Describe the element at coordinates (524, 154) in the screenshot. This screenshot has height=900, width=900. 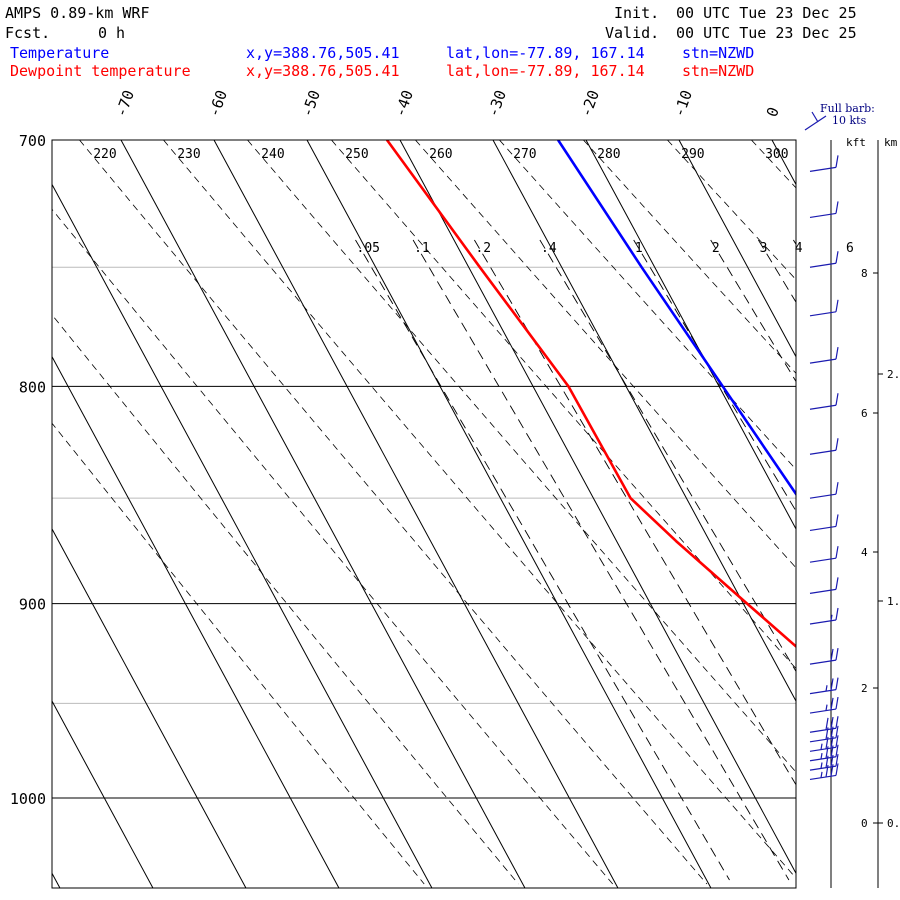
I see `dry-adiabat-label-5: 270` at that location.